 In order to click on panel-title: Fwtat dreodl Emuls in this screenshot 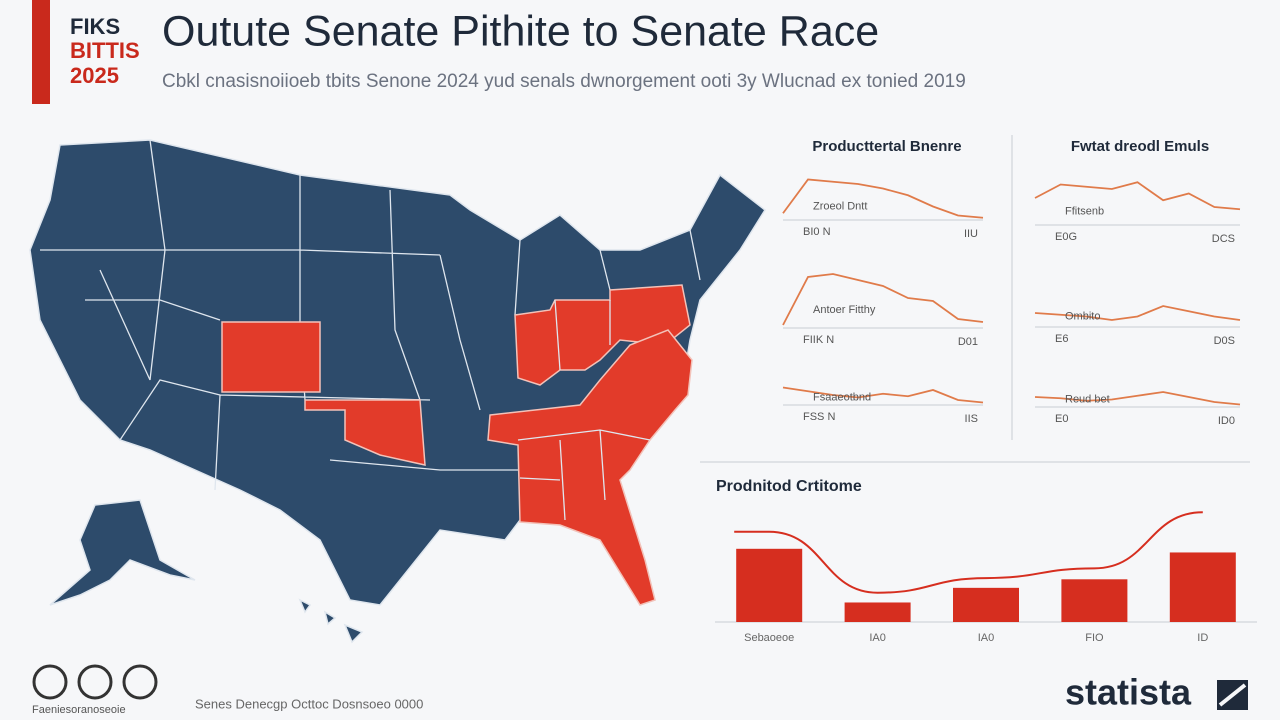, I will do `click(1140, 146)`.